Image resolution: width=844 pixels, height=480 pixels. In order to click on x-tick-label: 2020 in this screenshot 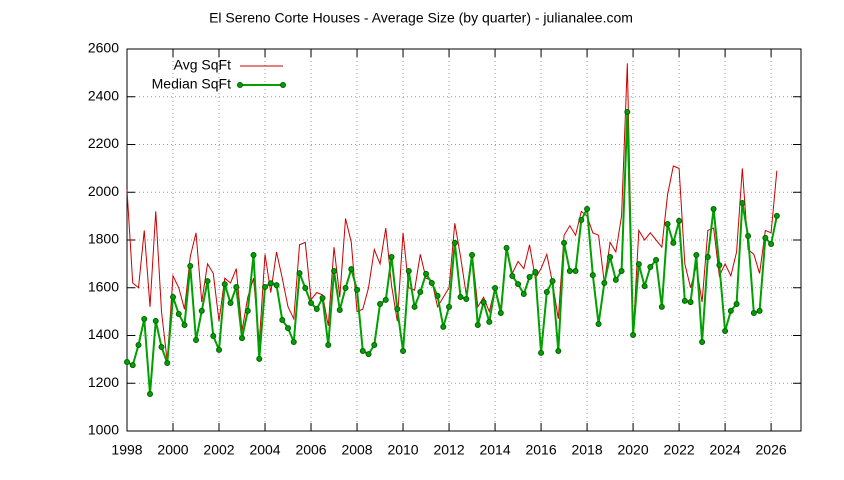, I will do `click(632, 450)`.